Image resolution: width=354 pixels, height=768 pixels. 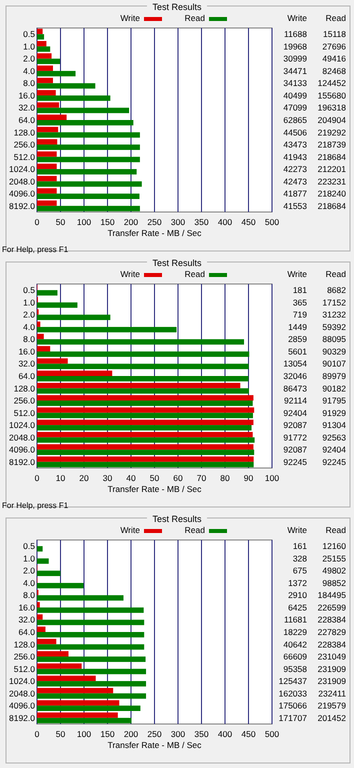 What do you see at coordinates (107, 222) in the screenshot?
I see `x-tick-label: 150` at bounding box center [107, 222].